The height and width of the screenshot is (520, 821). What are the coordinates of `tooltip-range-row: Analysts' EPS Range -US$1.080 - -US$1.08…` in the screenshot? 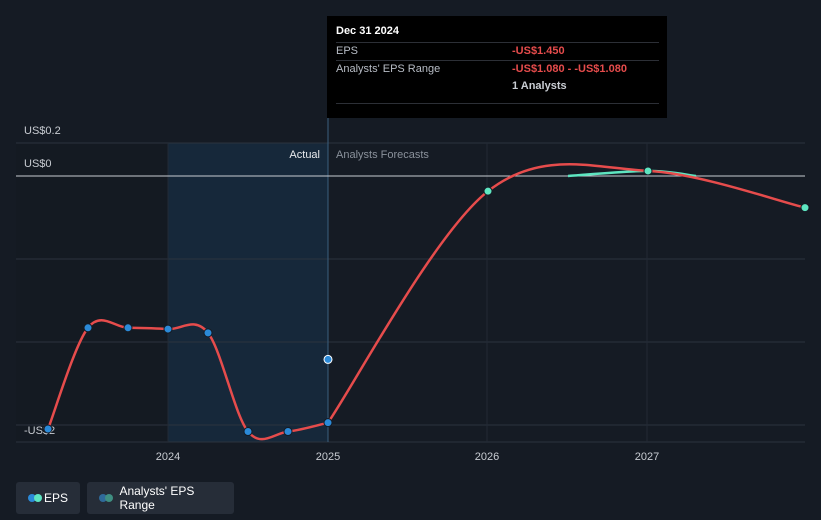 It's located at (497, 69).